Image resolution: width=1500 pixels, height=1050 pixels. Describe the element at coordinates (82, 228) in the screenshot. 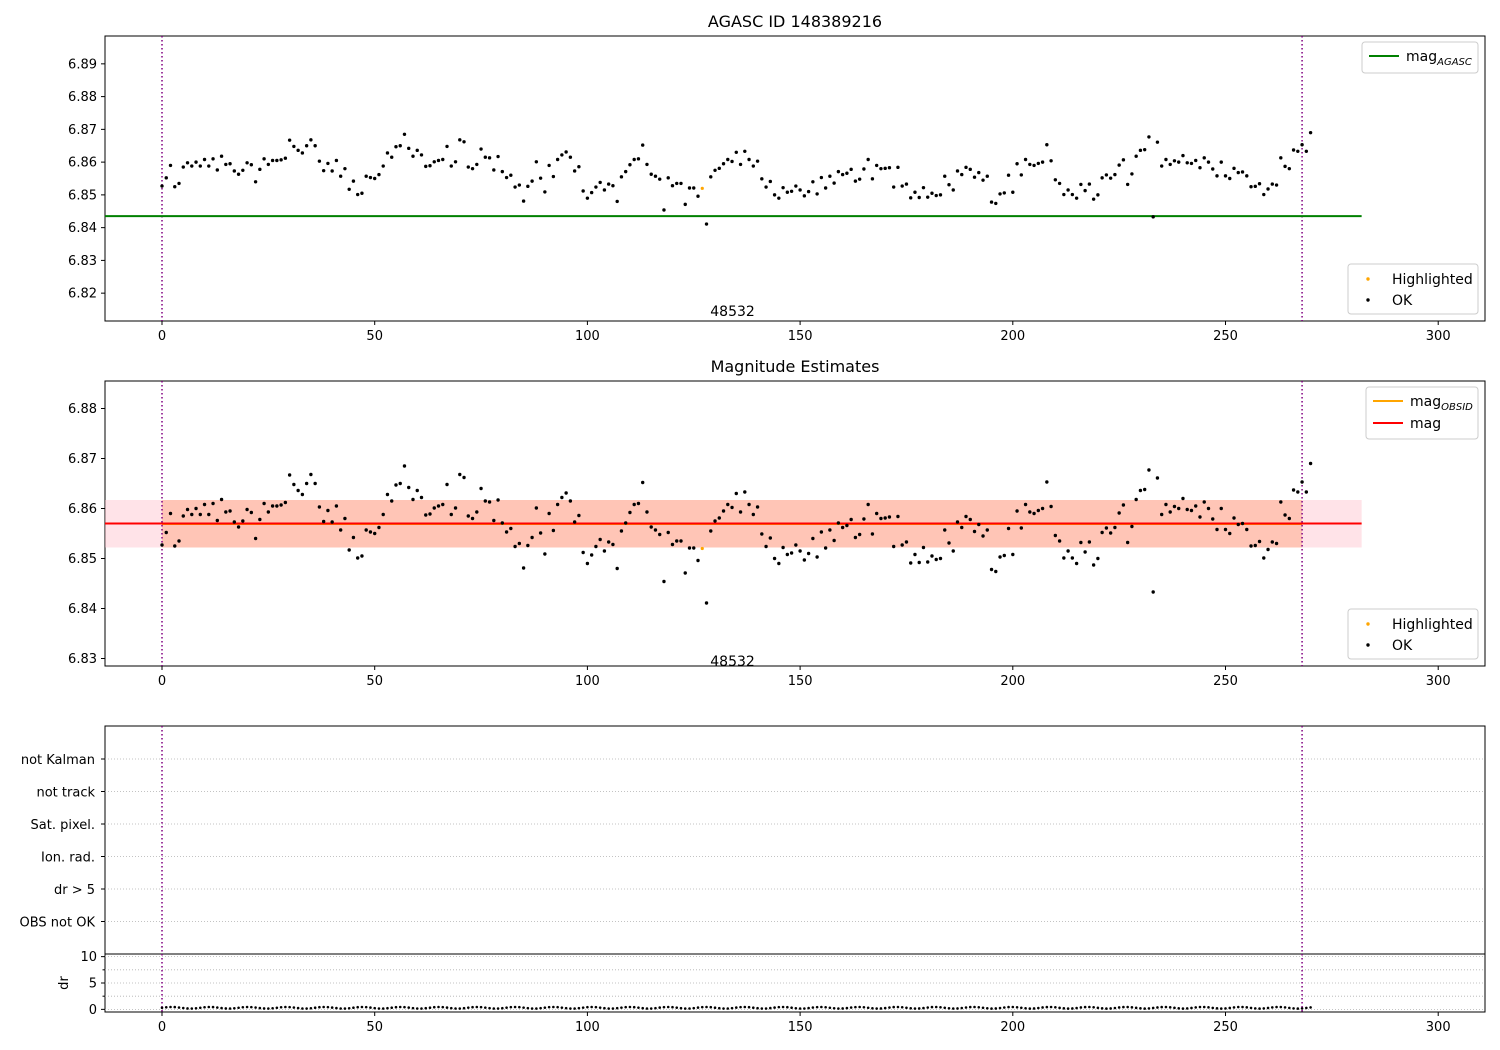

I see `y-tick-label: 6.84` at that location.